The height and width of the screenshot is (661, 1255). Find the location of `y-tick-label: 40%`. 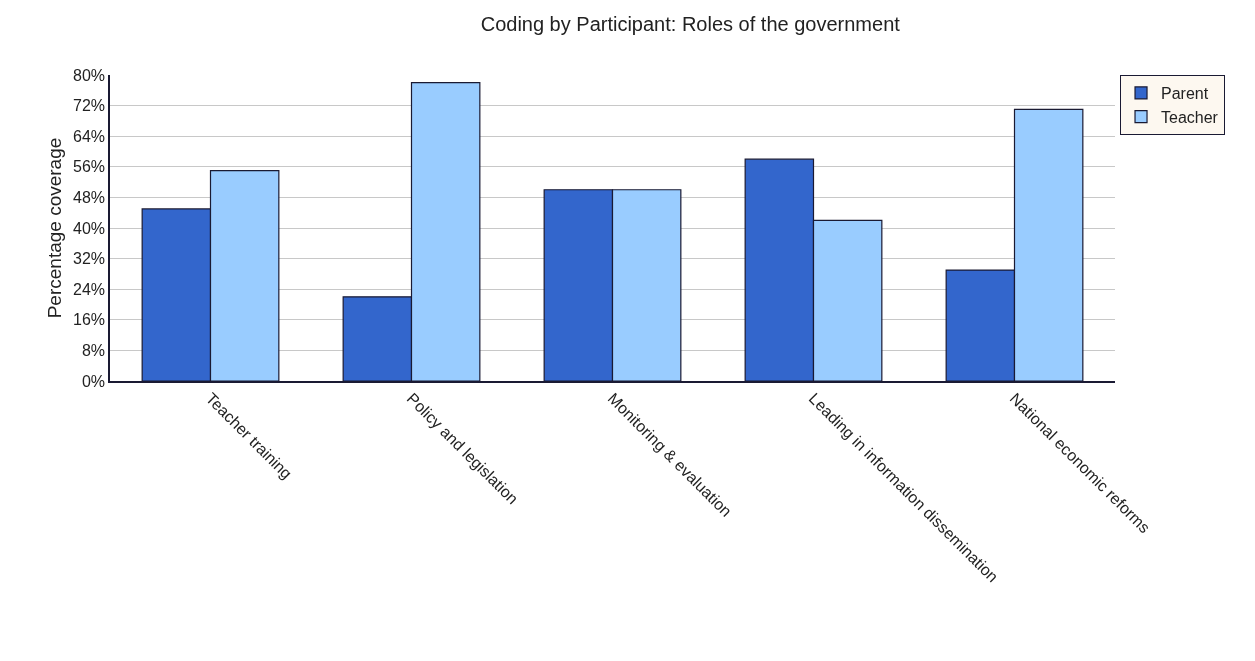

y-tick-label: 40% is located at coordinates (89, 228).